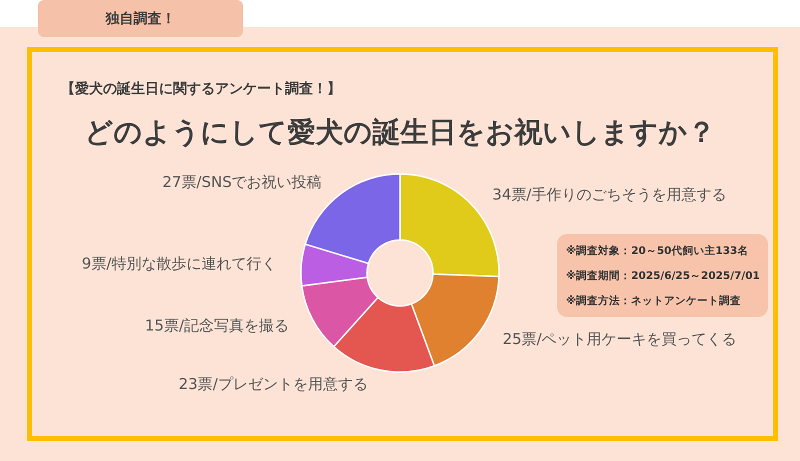 Image resolution: width=800 pixels, height=461 pixels. I want to click on slice-label: 25票/ペット用ケーキを買ってくる, so click(619, 339).